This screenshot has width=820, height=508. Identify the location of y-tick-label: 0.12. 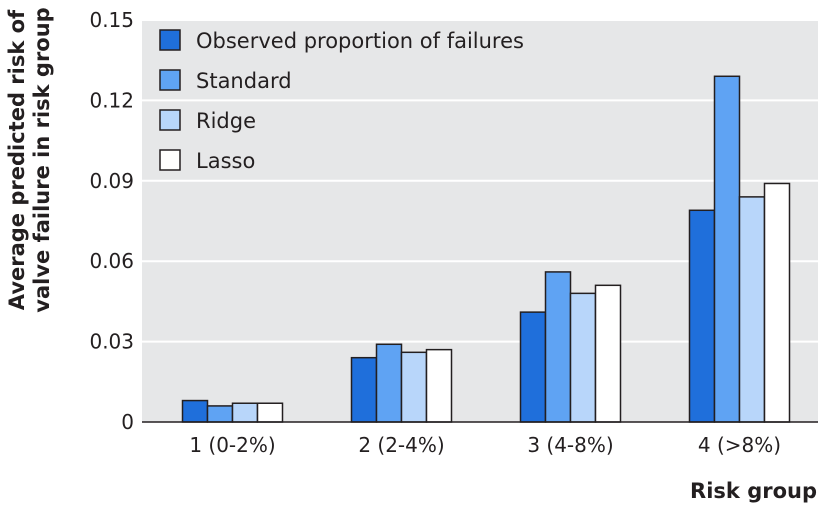
(111, 100).